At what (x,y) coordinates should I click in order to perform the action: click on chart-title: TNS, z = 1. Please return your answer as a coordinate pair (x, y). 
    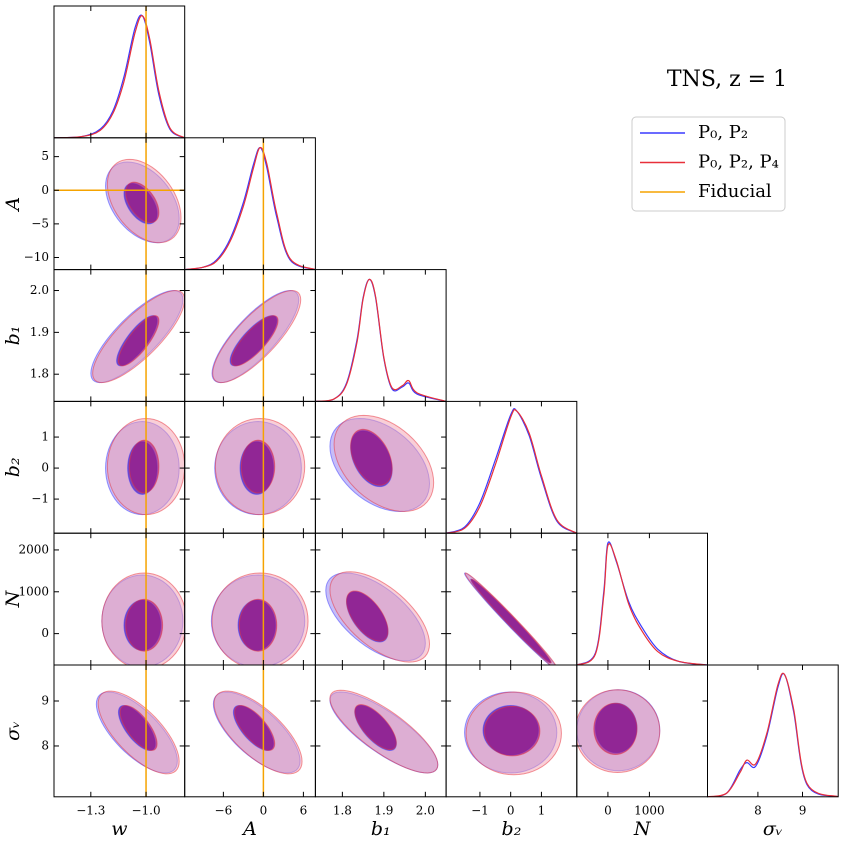
    Looking at the image, I should click on (727, 79).